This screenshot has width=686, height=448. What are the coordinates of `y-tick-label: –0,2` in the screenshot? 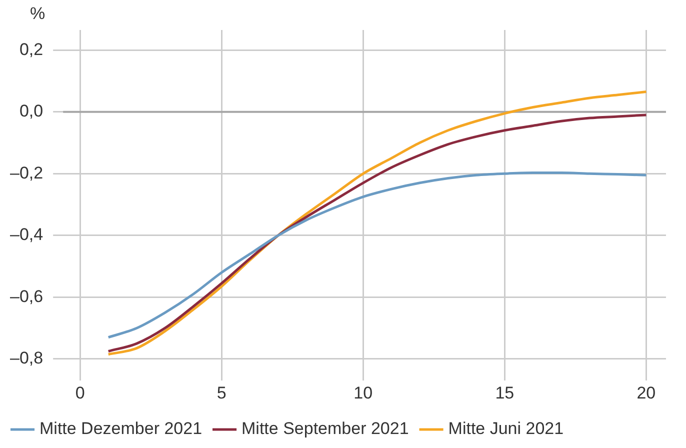 It's located at (27, 172).